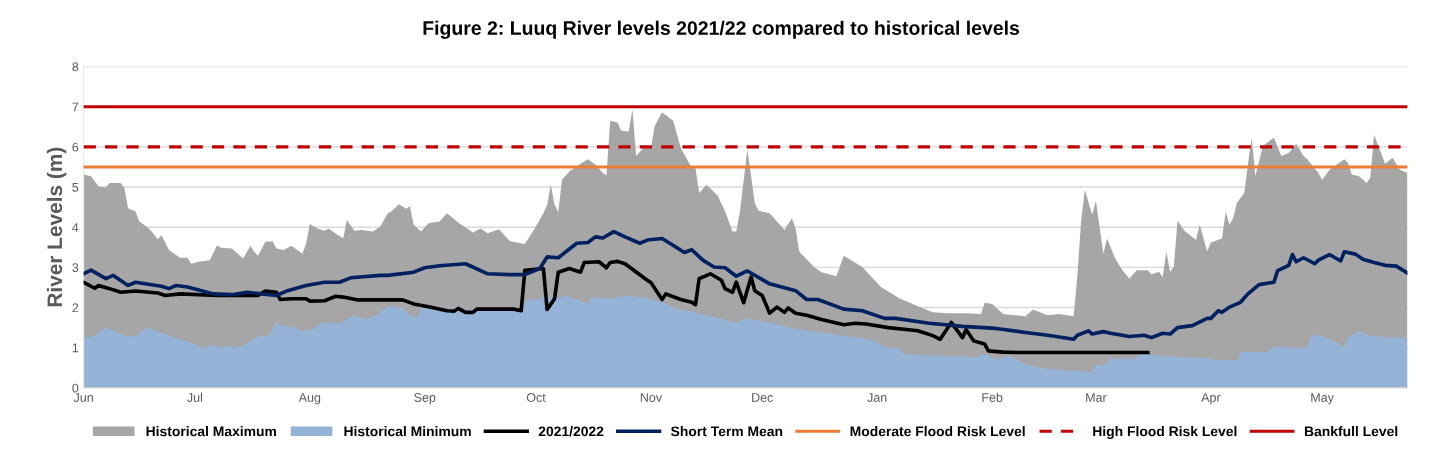  What do you see at coordinates (1165, 433) in the screenshot?
I see `legend-label: High Flood Risk Level` at bounding box center [1165, 433].